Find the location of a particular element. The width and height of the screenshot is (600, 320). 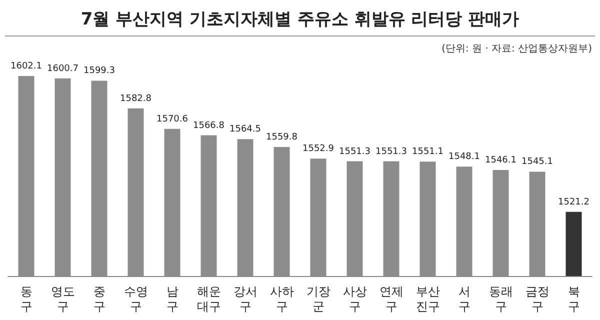

data-label: 1600.7 is located at coordinates (62, 69).